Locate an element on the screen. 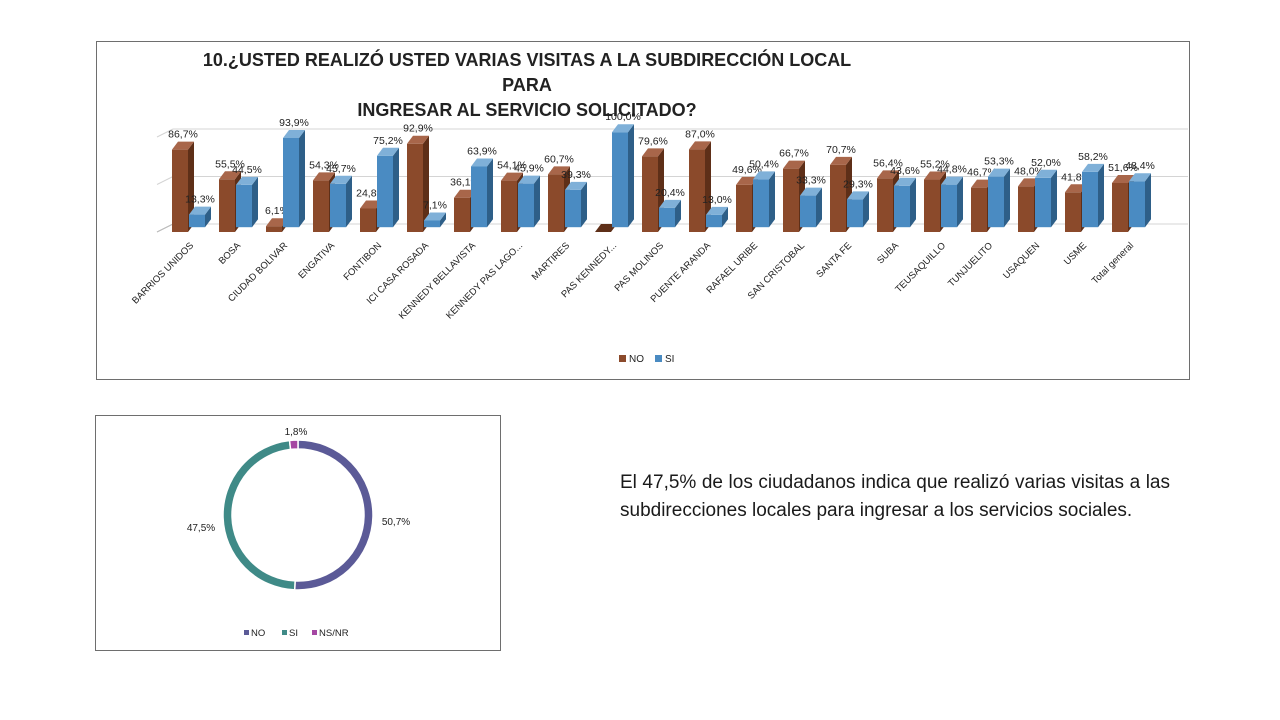 The width and height of the screenshot is (1280, 720). data-label: 20,4% is located at coordinates (670, 193).